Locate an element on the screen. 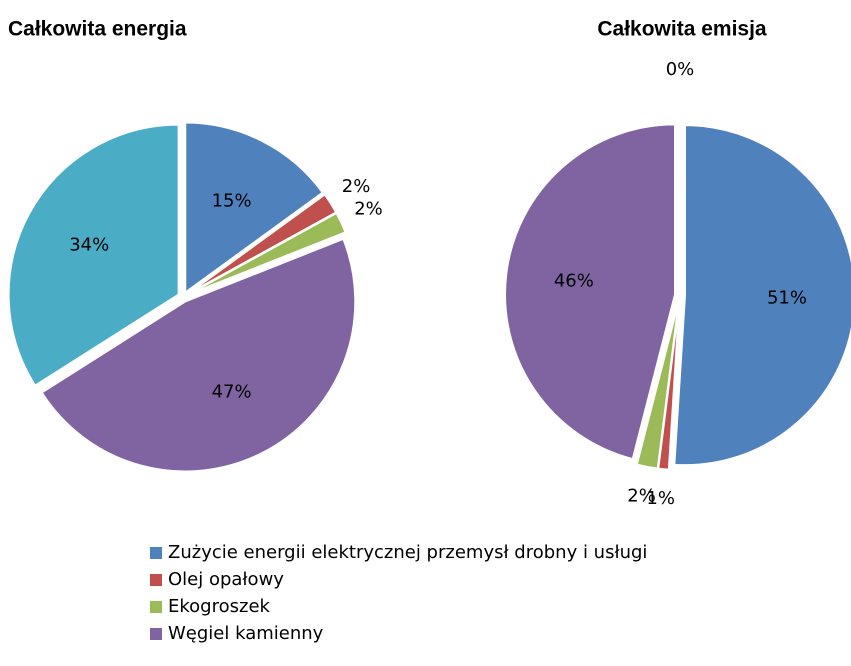 The image size is (851, 666). data-label: 46% is located at coordinates (574, 281).